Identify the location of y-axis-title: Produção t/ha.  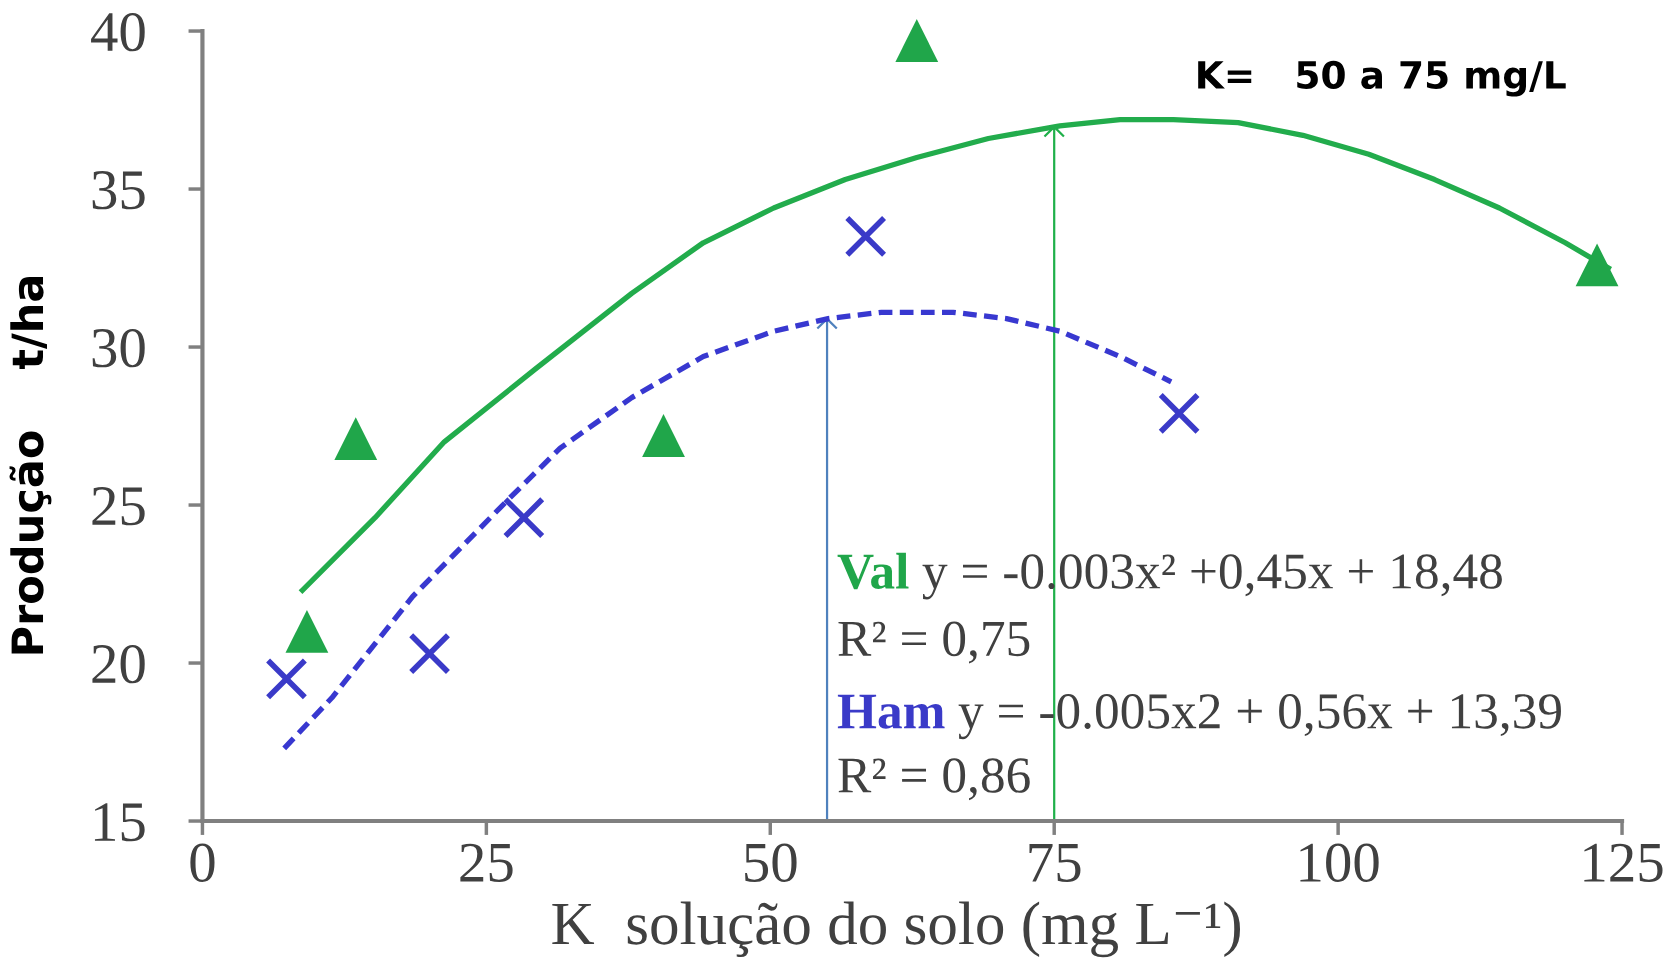
(30, 465).